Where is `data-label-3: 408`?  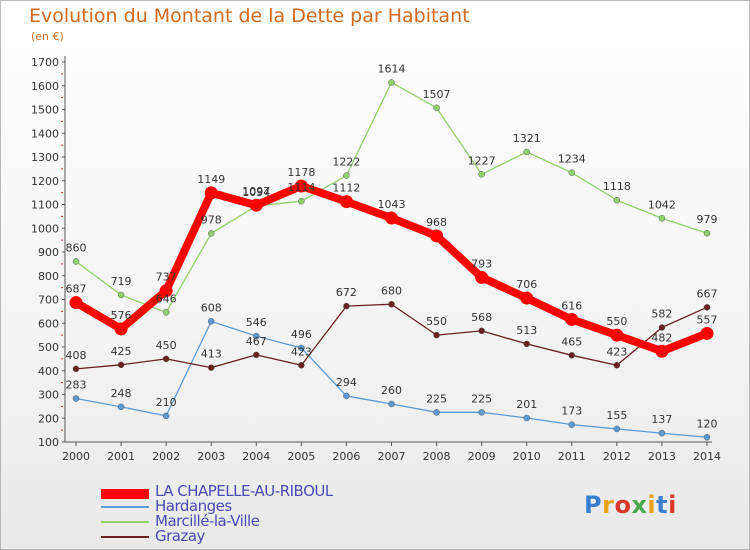
data-label-3: 408 is located at coordinates (76, 355).